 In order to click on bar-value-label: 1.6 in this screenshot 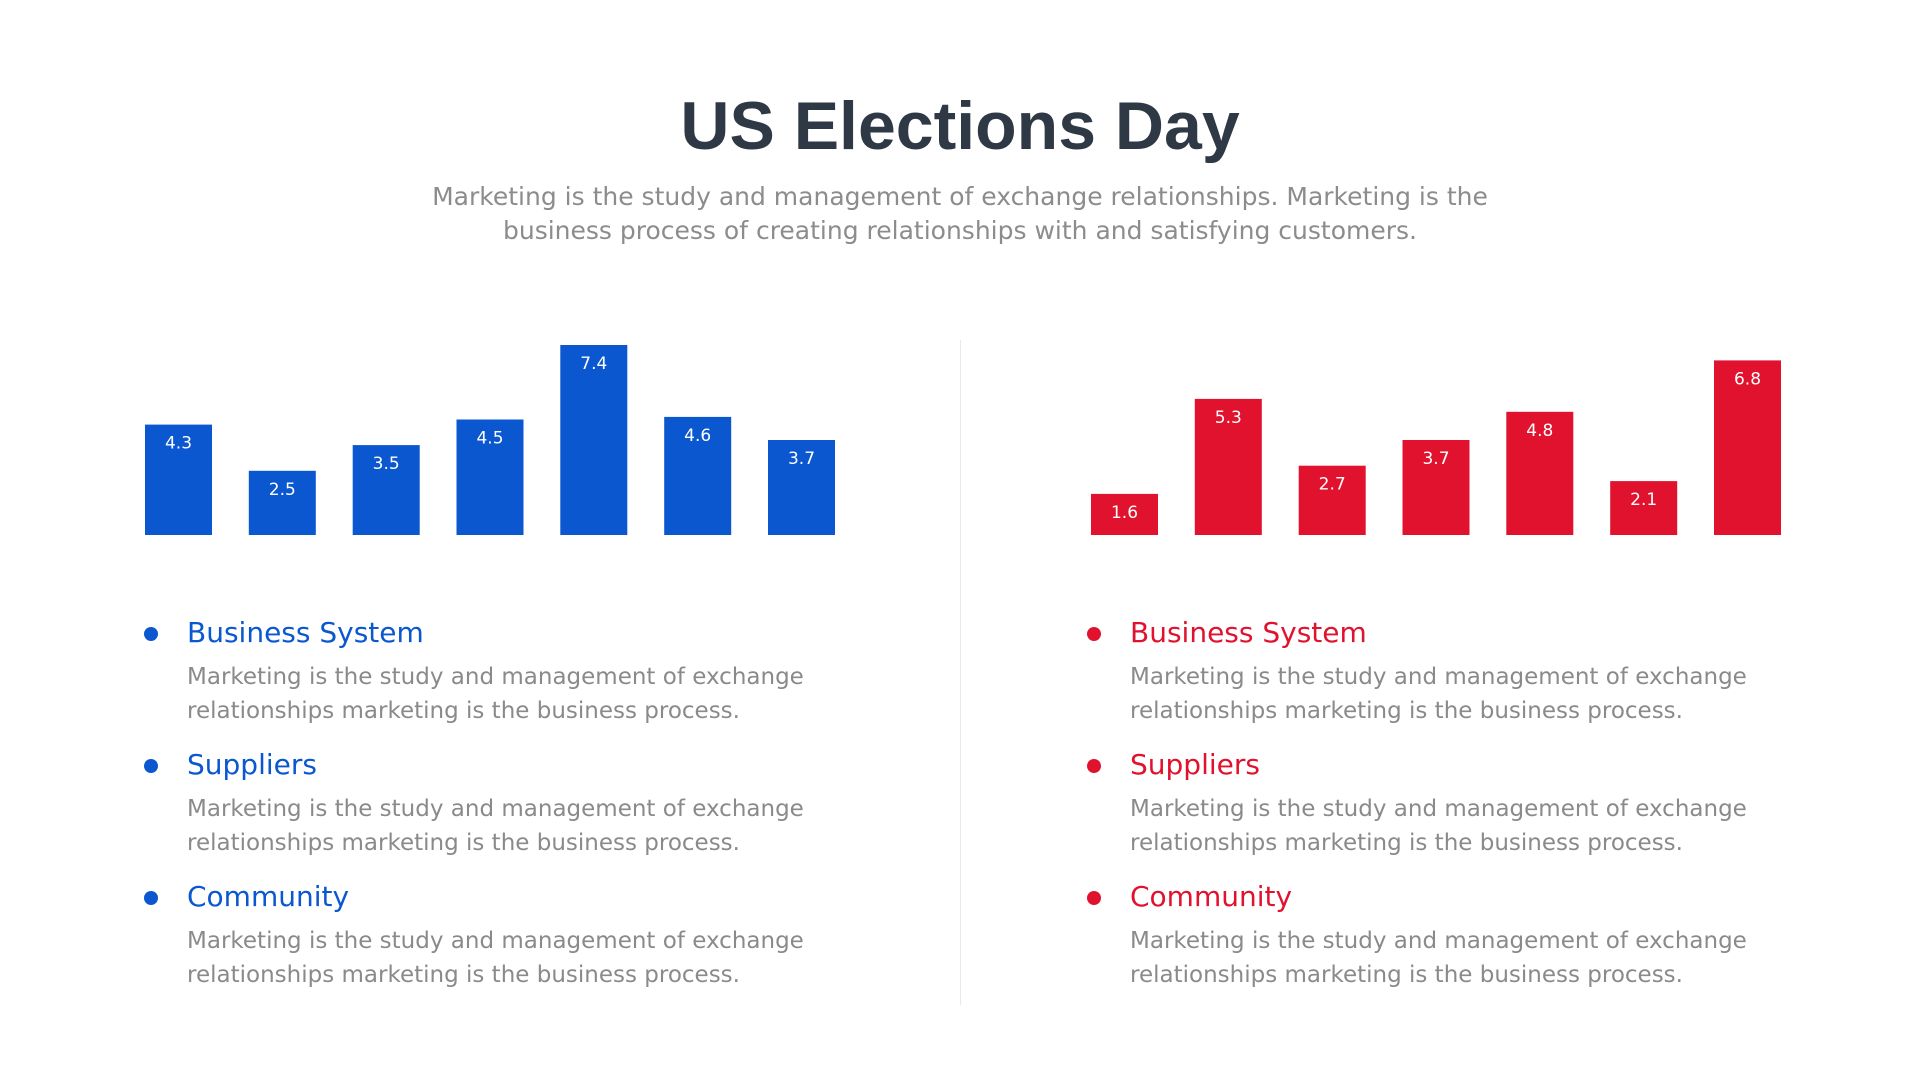, I will do `click(1124, 513)`.